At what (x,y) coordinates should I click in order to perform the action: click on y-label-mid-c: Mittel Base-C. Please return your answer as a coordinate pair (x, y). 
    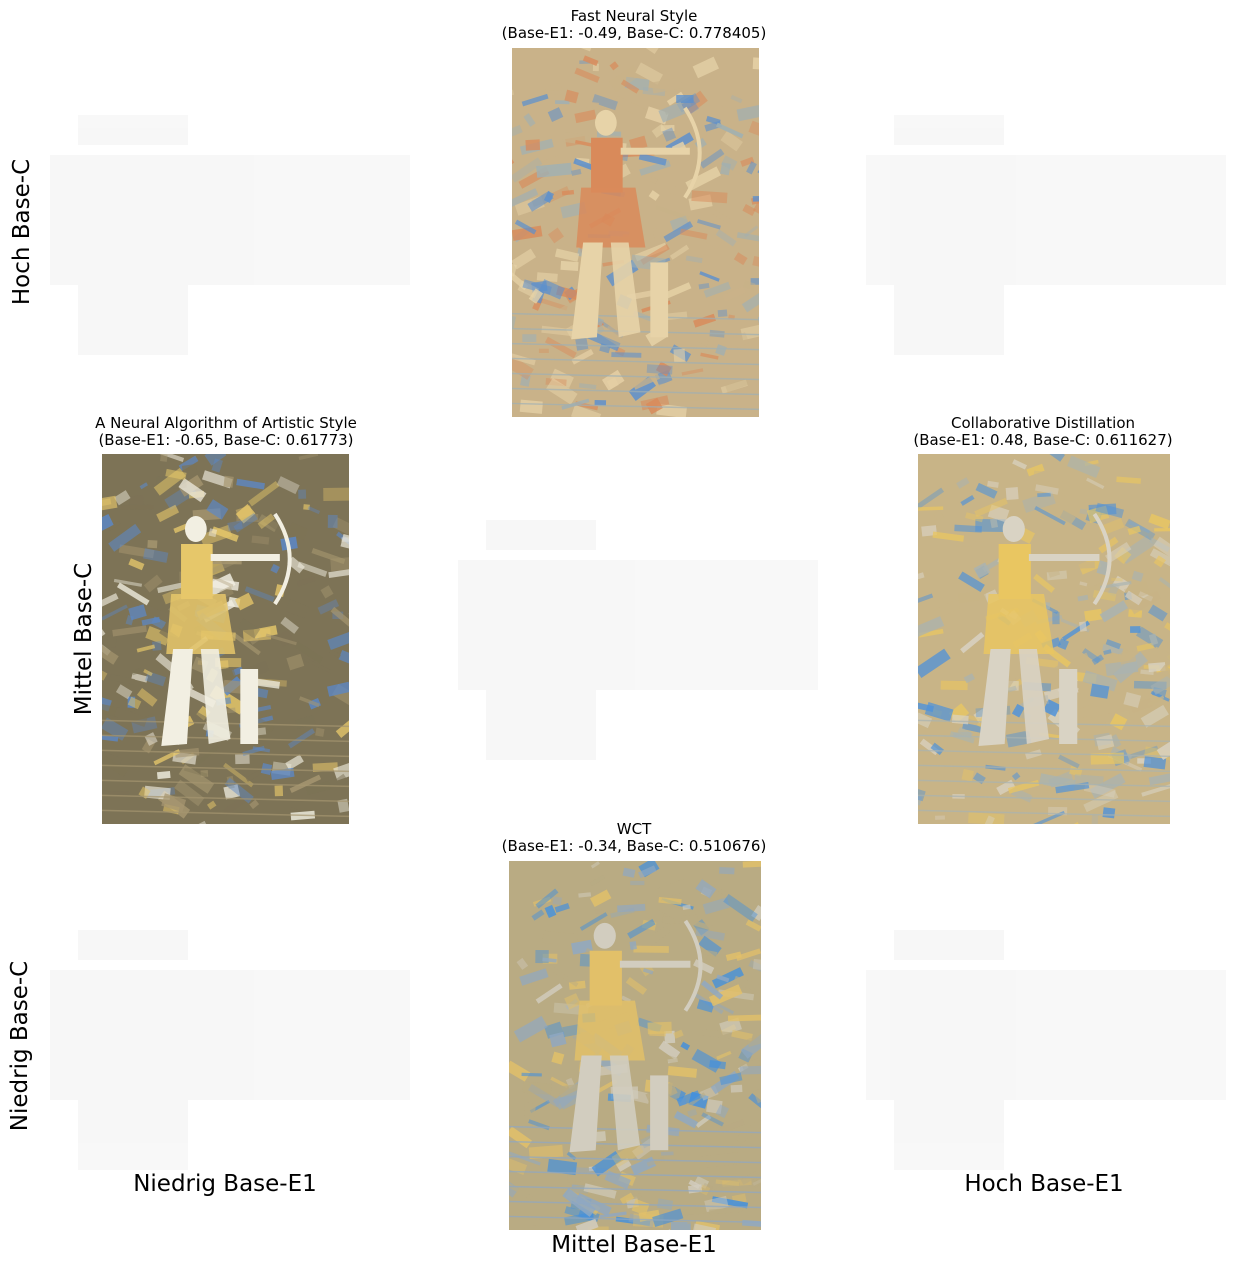
    Looking at the image, I should click on (84, 639).